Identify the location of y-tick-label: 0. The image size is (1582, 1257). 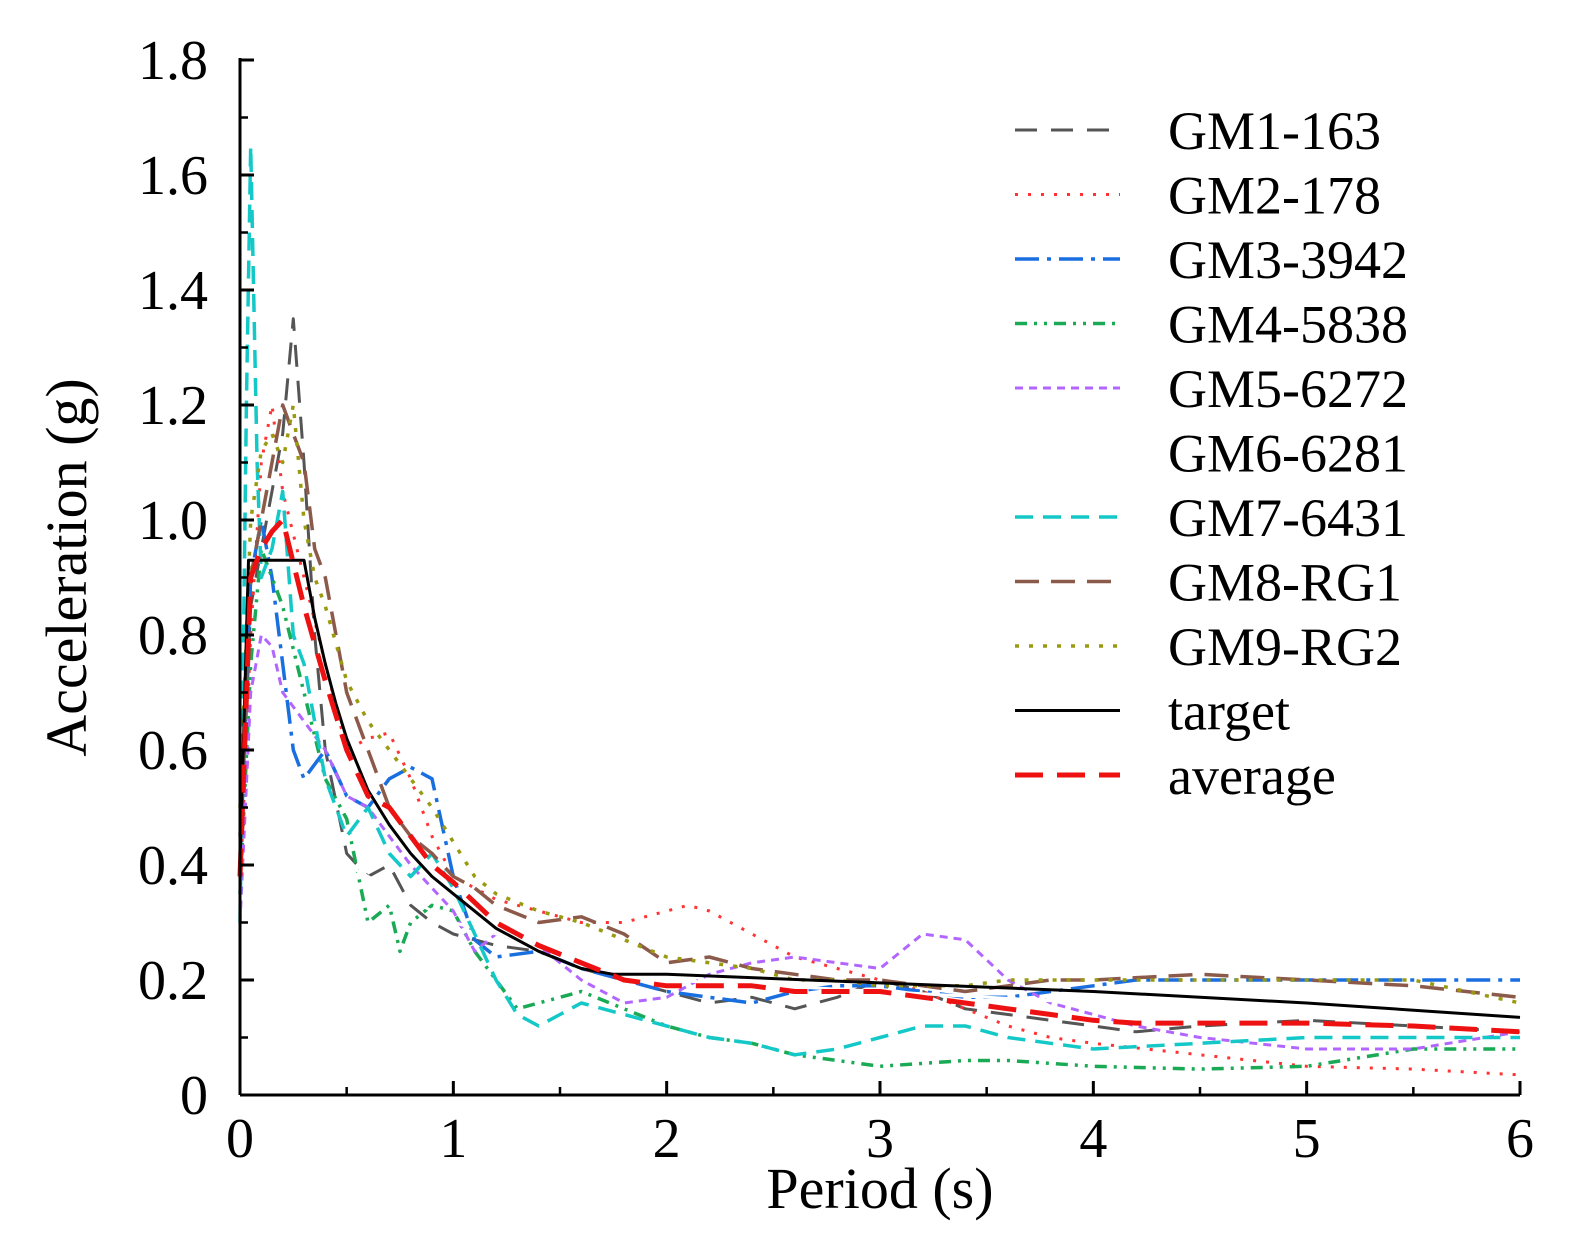
(194, 1096).